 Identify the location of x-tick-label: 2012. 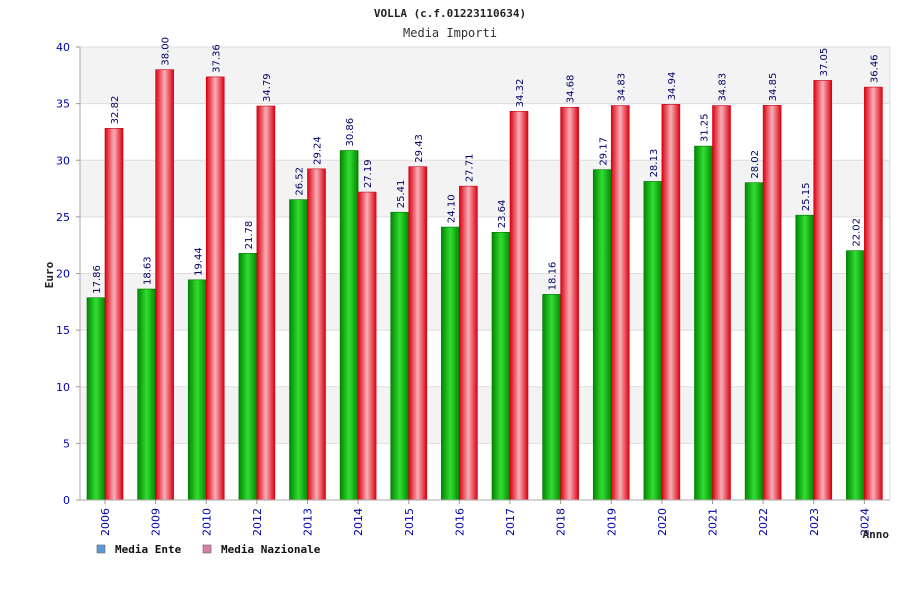
(257, 522).